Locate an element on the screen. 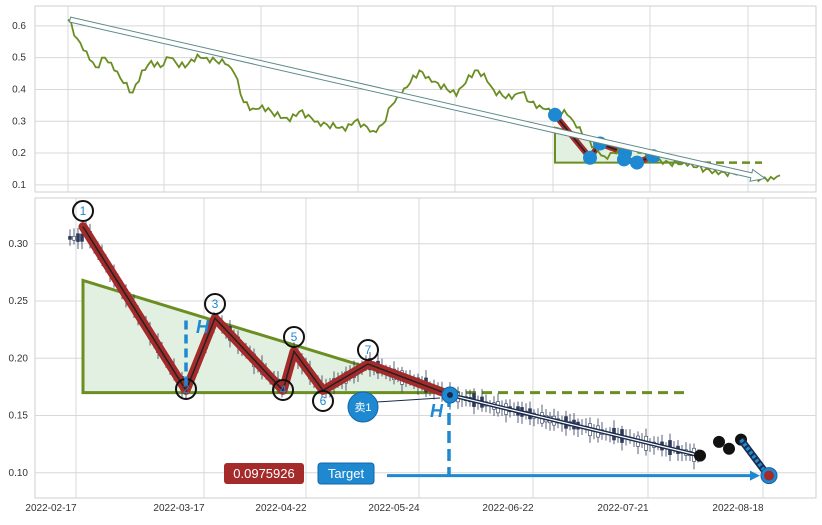 Image resolution: width=822 pixels, height=525 pixels. sell-badge-text: 卖1 is located at coordinates (362, 407).